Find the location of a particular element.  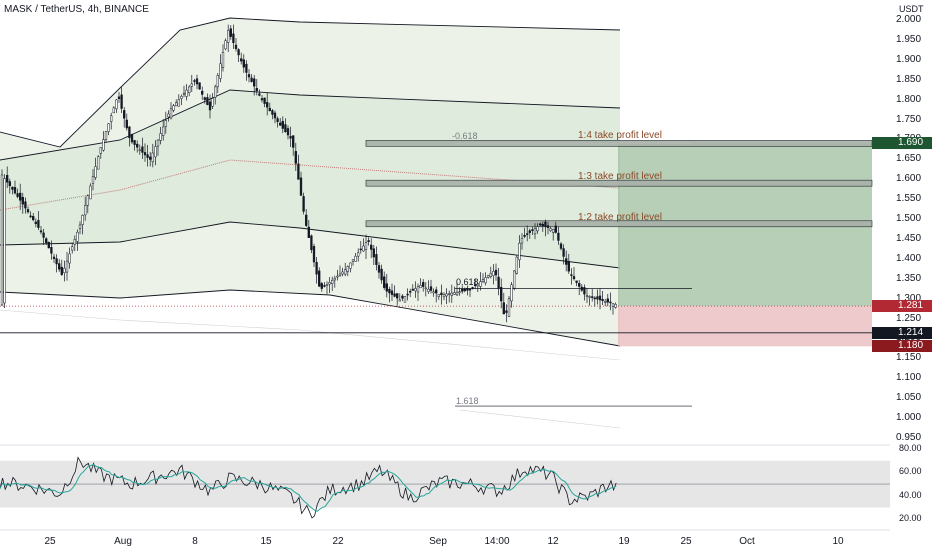

price-tick: 1.800 is located at coordinates (909, 99).